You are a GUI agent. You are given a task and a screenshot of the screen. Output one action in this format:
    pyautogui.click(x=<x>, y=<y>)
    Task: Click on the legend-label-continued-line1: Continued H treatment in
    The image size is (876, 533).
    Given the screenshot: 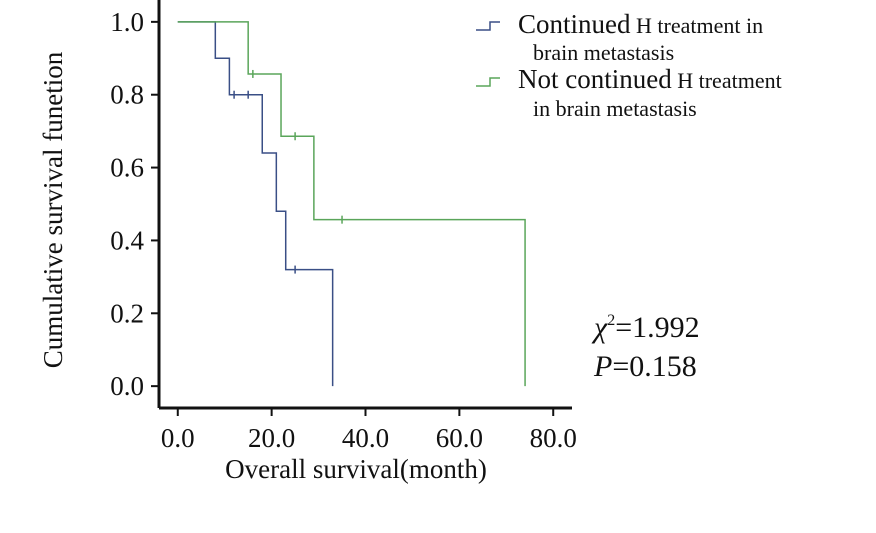 What is the action you would take?
    pyautogui.click(x=640, y=24)
    